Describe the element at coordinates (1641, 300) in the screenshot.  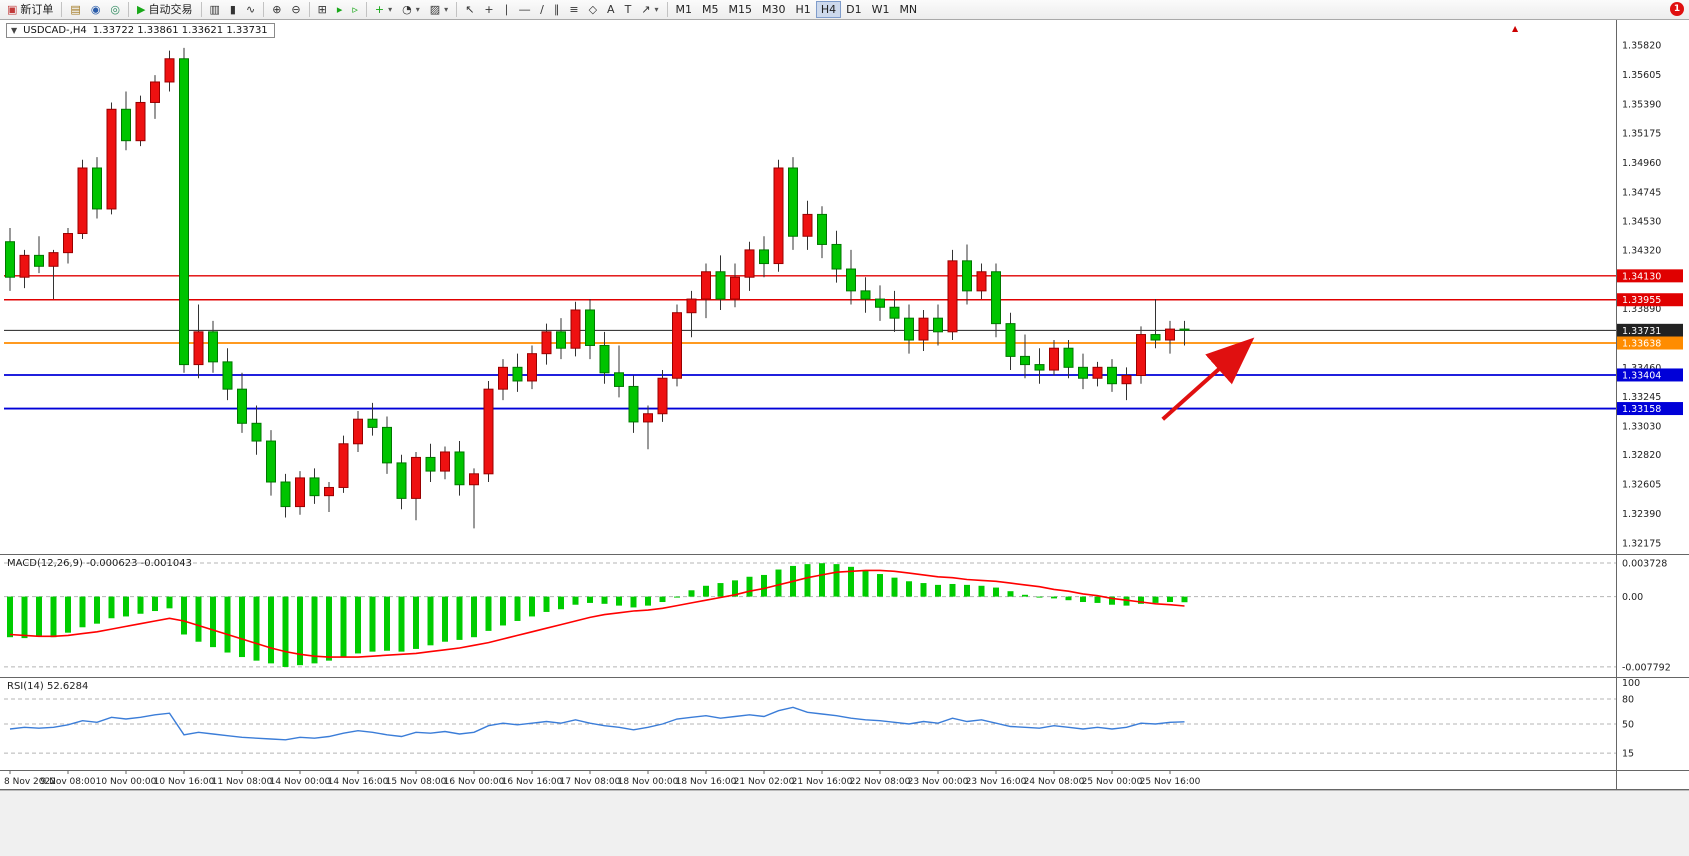
I see `price-badge-label: 1.33955` at that location.